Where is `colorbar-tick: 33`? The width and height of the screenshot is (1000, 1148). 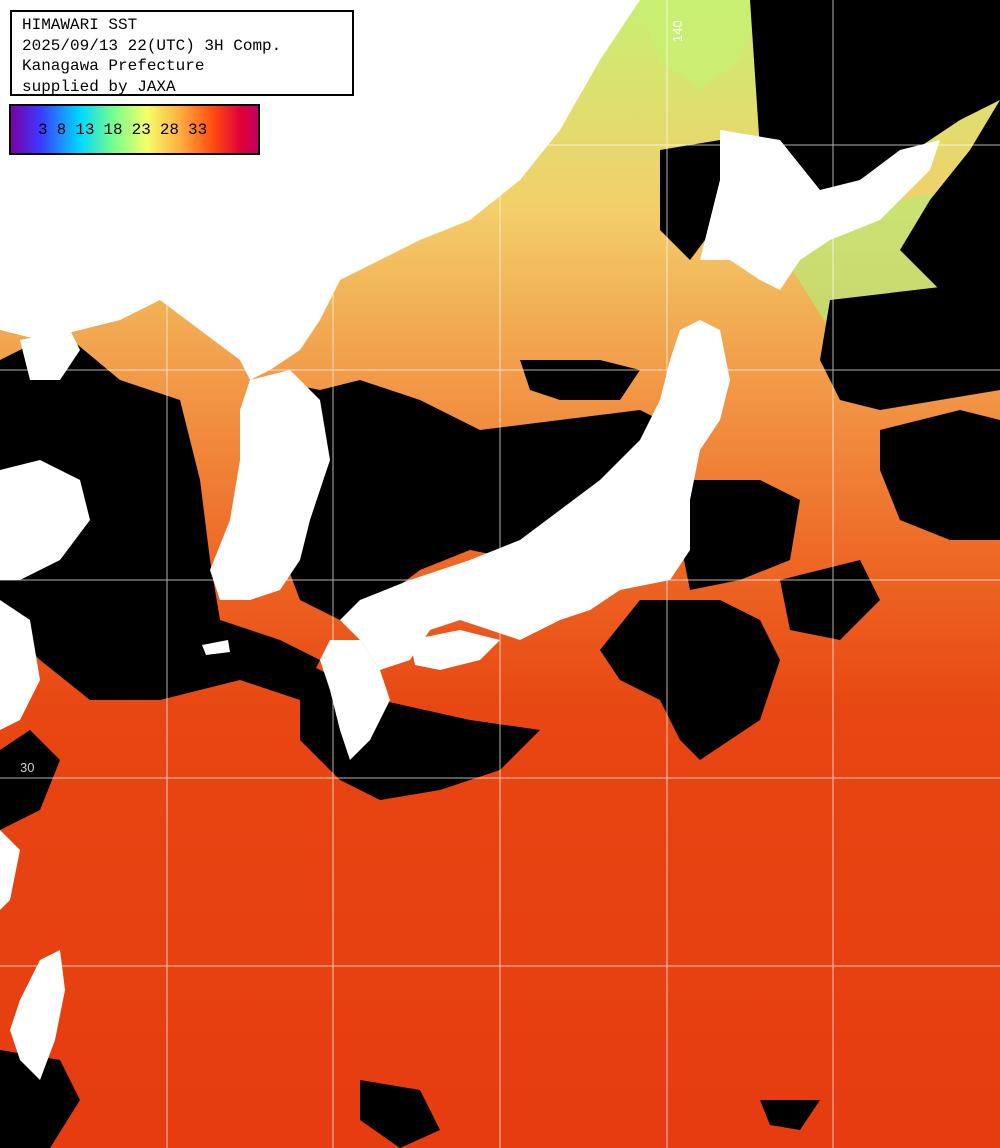 colorbar-tick: 33 is located at coordinates (198, 129).